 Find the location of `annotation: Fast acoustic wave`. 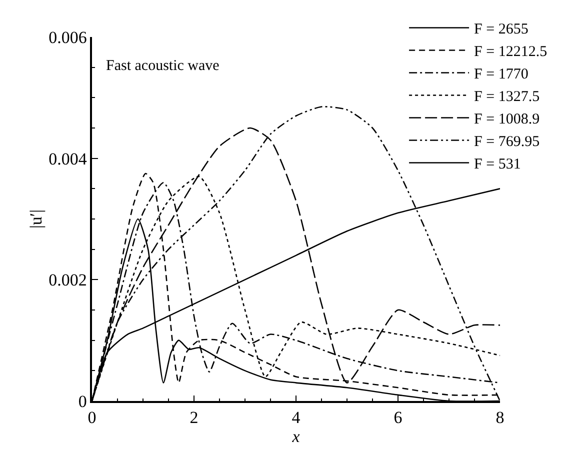

annotation: Fast acoustic wave is located at coordinates (163, 66).